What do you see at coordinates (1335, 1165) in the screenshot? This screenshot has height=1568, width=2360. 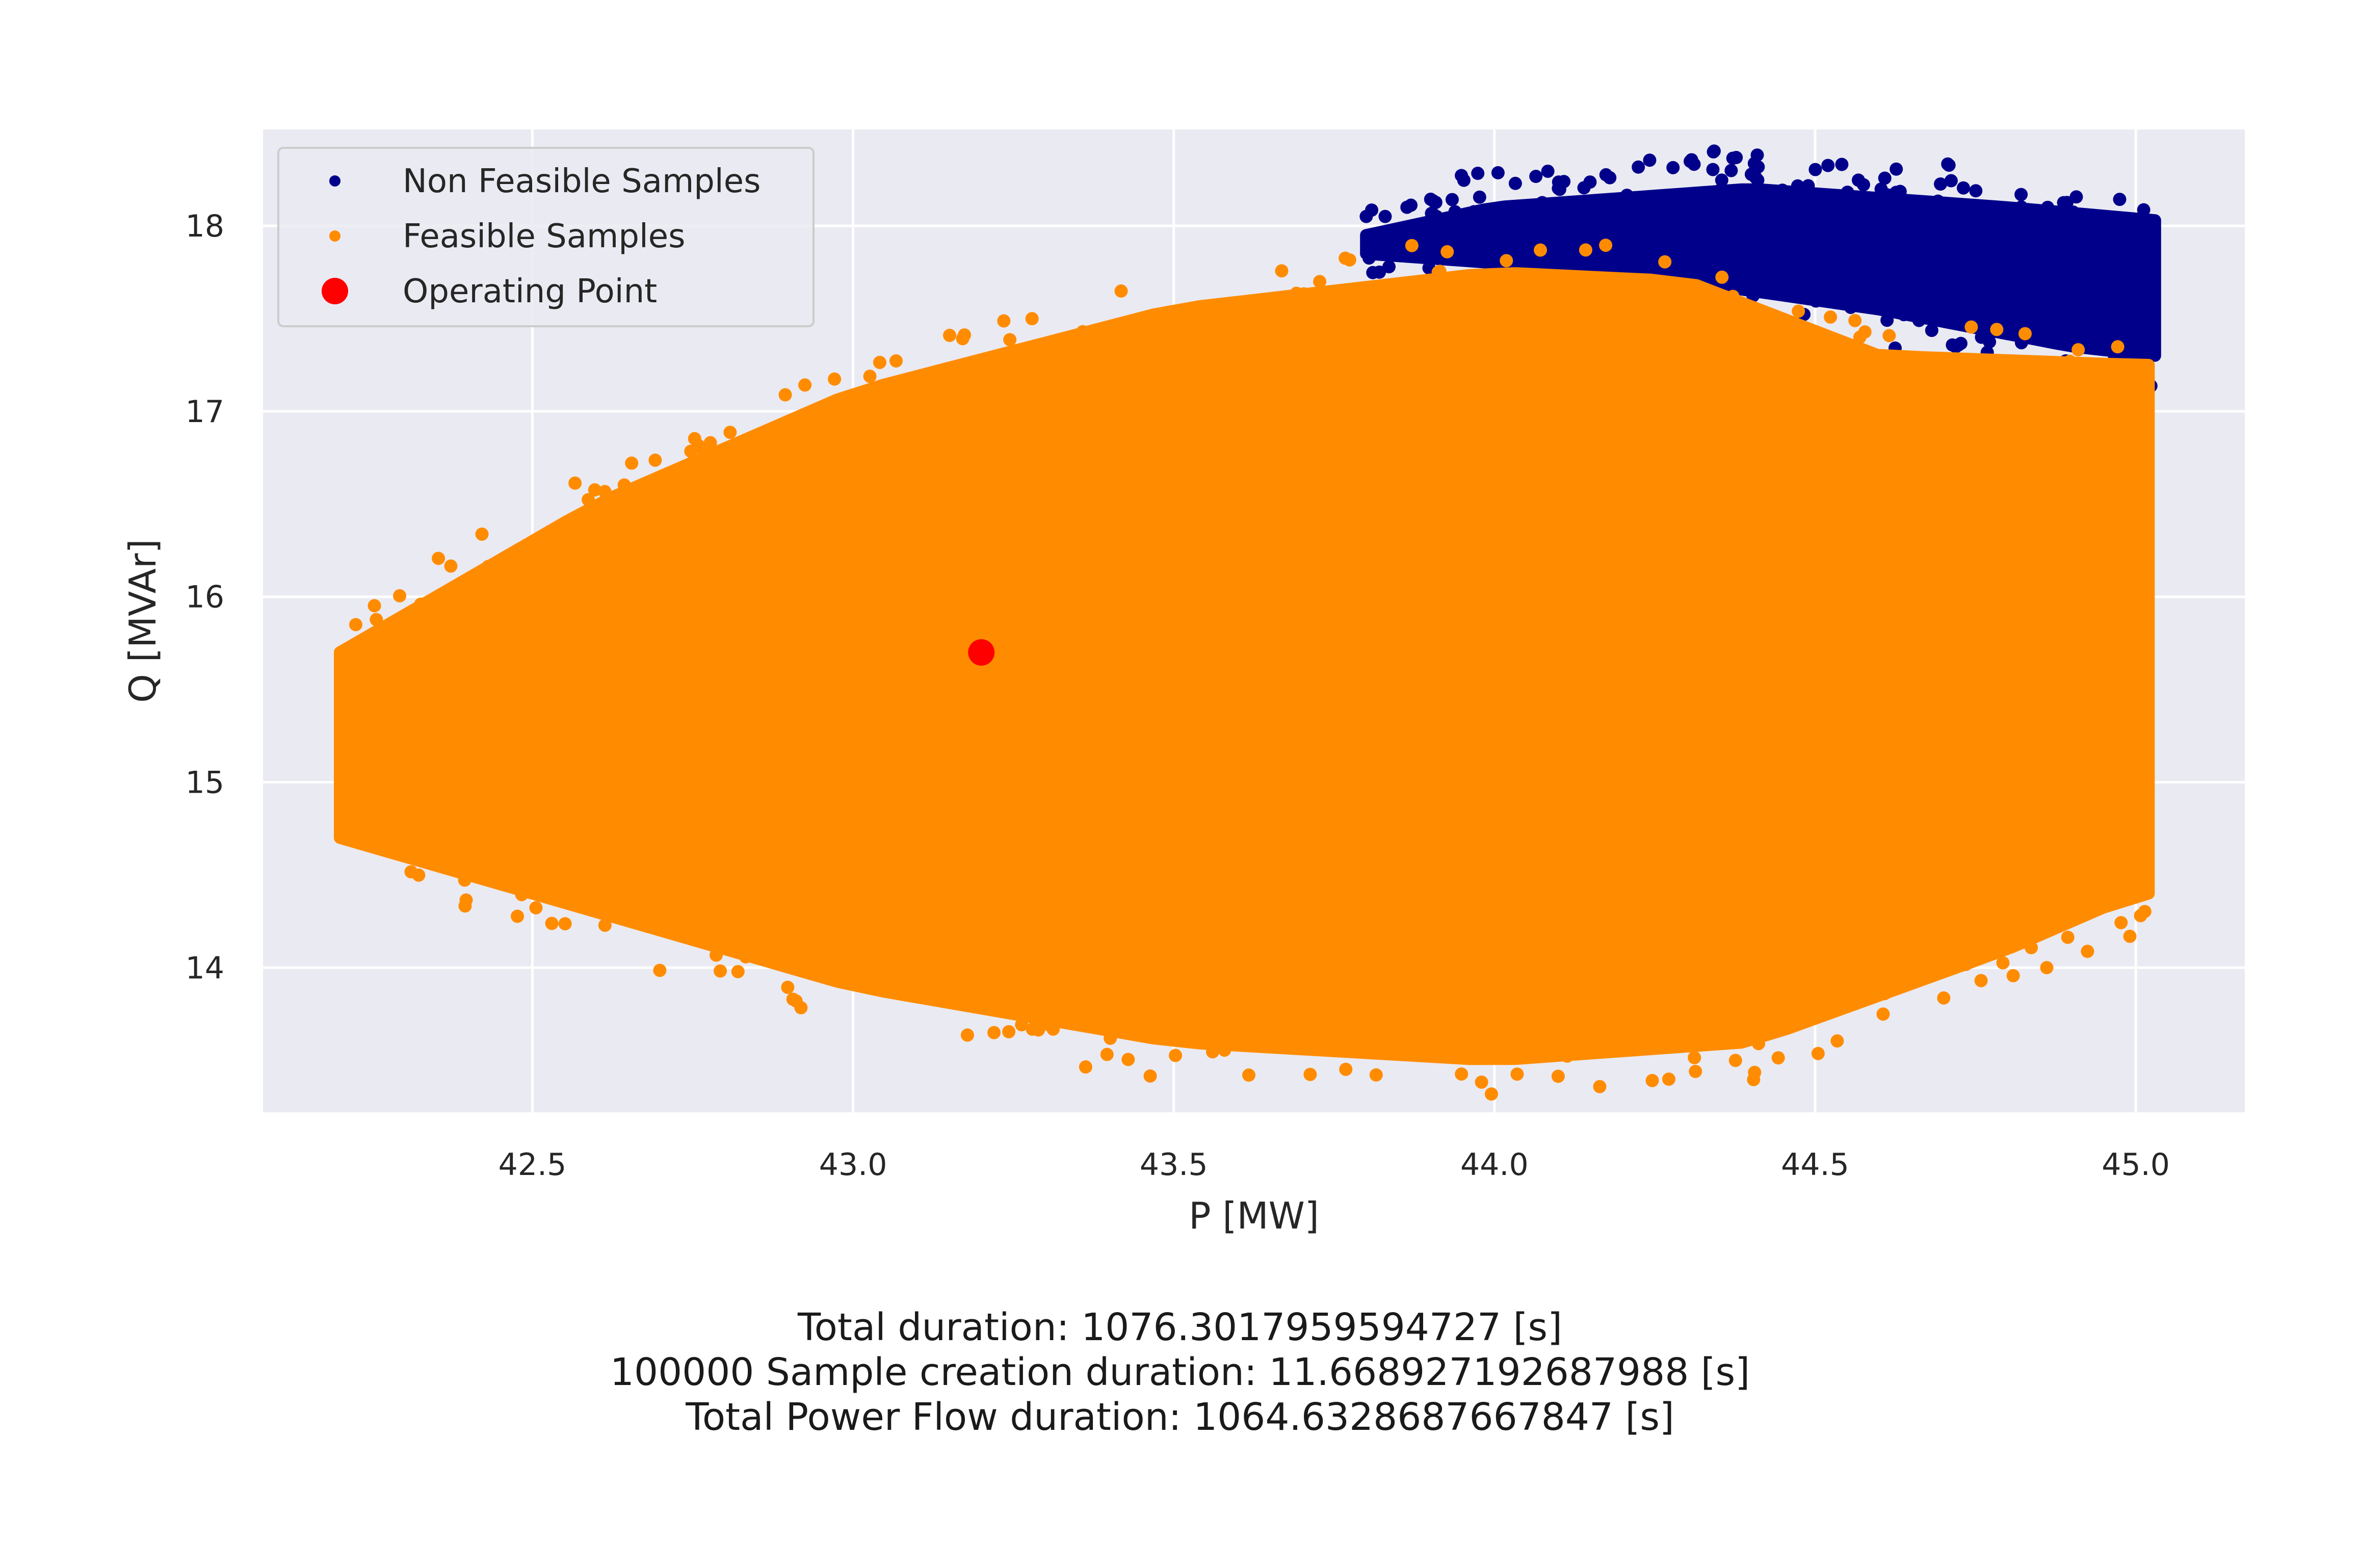 I see `x-tick-labels: 42.5 43.0 43.5 44.0 44.5 45.0` at bounding box center [1335, 1165].